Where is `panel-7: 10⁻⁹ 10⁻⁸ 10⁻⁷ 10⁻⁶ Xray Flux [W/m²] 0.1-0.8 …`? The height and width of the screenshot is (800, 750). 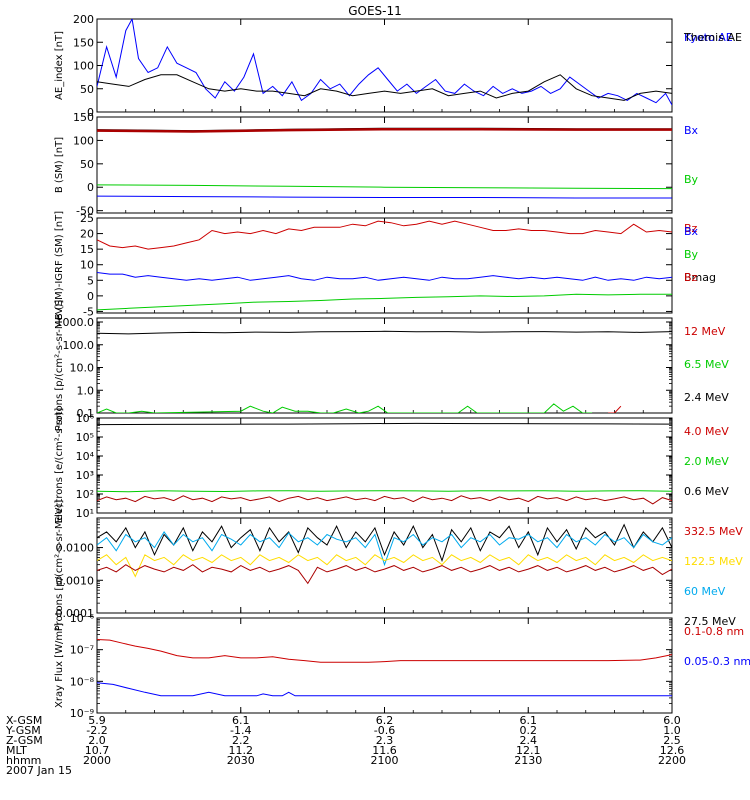
panel-7: 10⁻⁹ 10⁻⁸ 10⁻⁷ 10⁻⁶ Xray Flux [W/m²] 0.1-0.8 … is located at coordinates (402, 666).